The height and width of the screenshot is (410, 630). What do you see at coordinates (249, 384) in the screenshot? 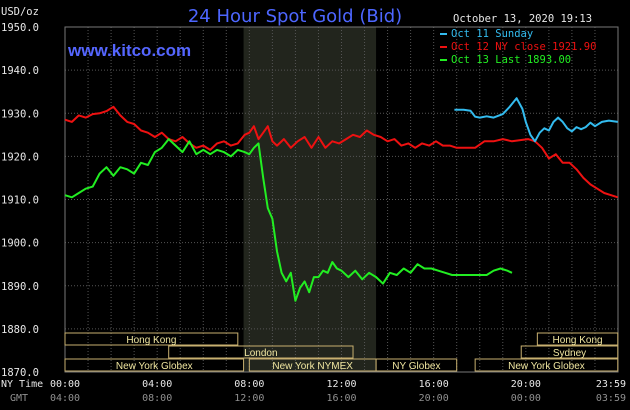
I see `x-tick-label: 08:00` at bounding box center [249, 384].